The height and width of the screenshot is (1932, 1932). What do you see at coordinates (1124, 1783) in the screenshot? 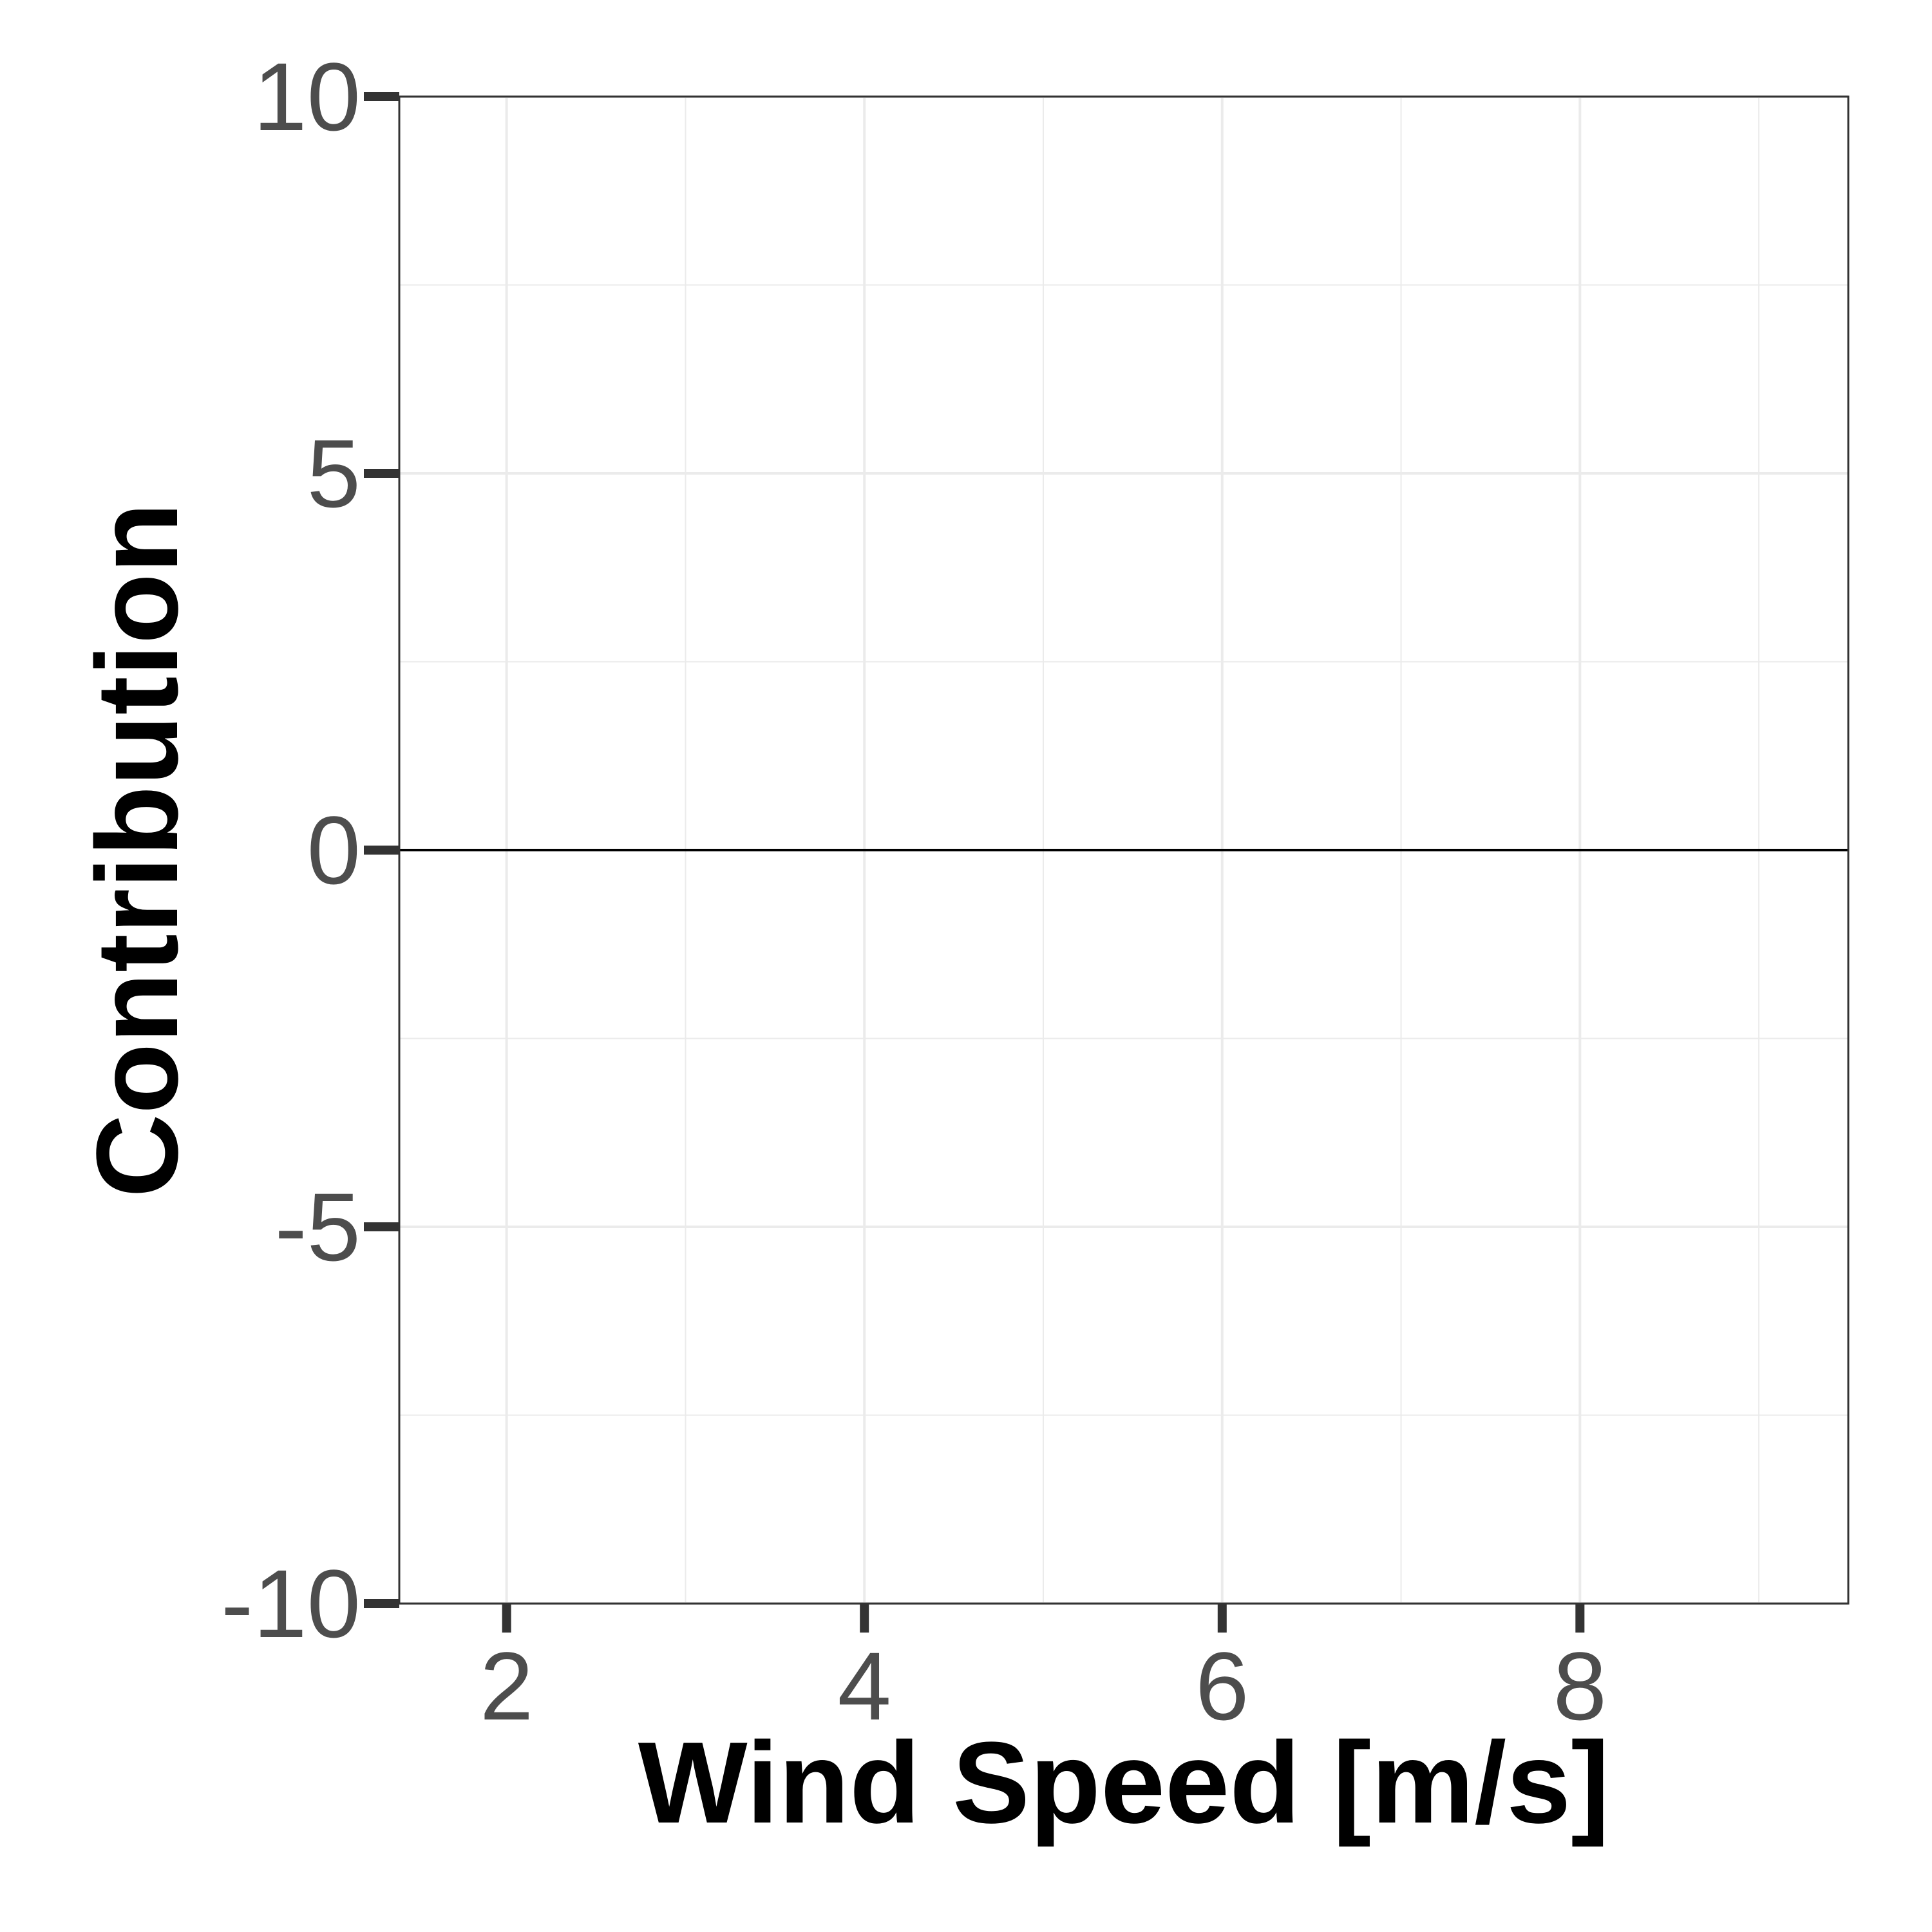
I see `x-axis-title: Wind Speed [m/s]` at bounding box center [1124, 1783].